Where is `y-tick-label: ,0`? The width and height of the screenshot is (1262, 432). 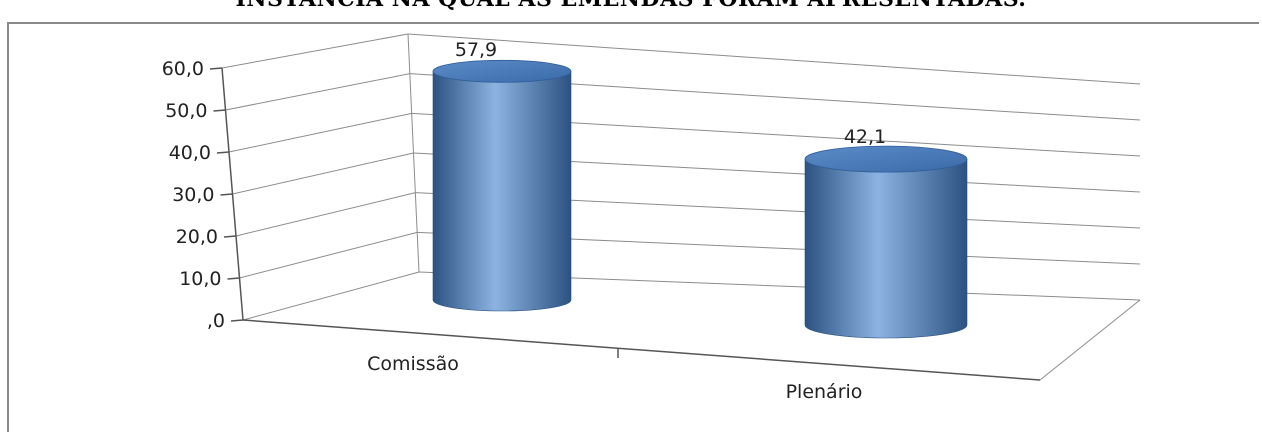
y-tick-label: ,0 is located at coordinates (216, 321).